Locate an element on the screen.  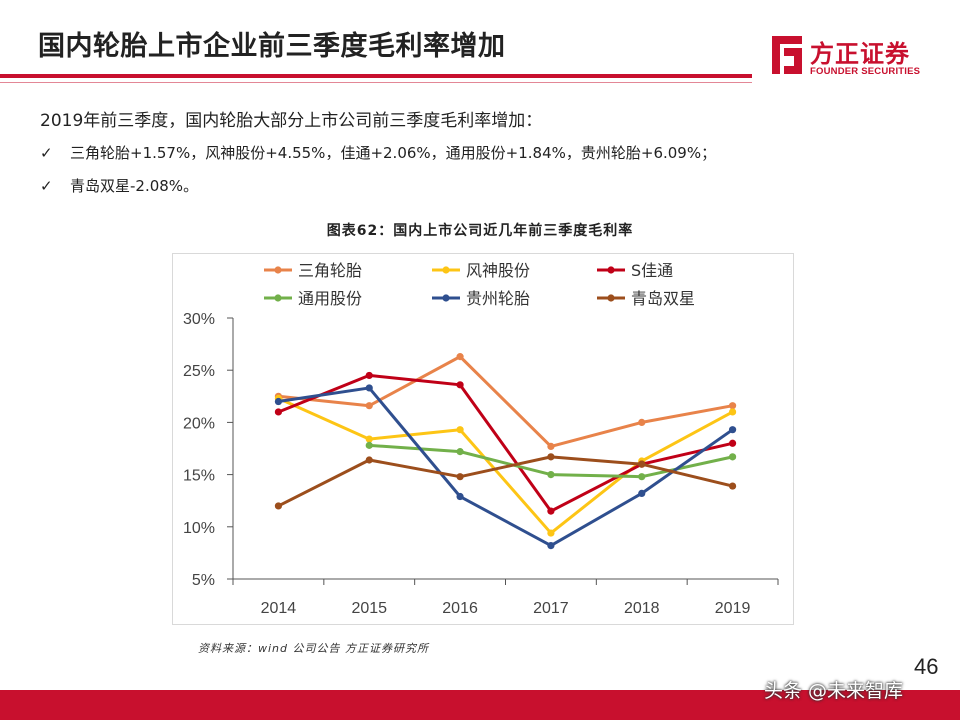
brand-logo-icon is located at coordinates (787, 55).